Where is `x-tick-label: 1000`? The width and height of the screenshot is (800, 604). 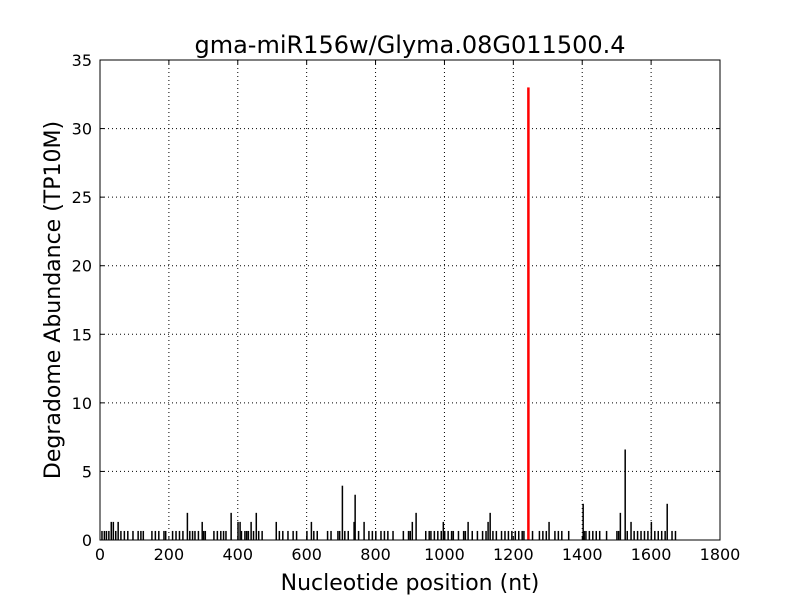
x-tick-label: 1000 is located at coordinates (444, 554).